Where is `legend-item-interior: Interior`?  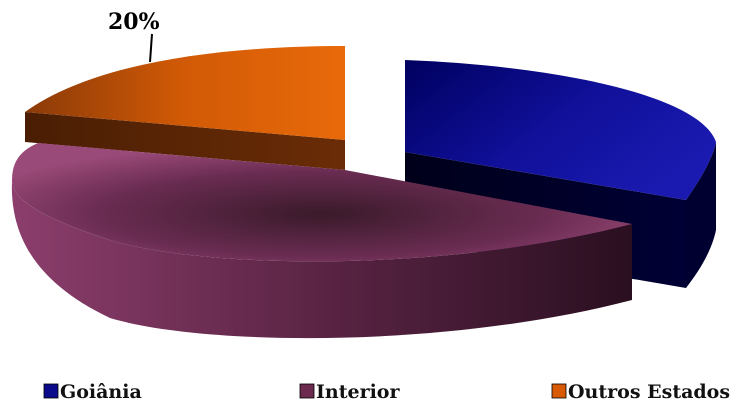 legend-item-interior: Interior is located at coordinates (349, 392).